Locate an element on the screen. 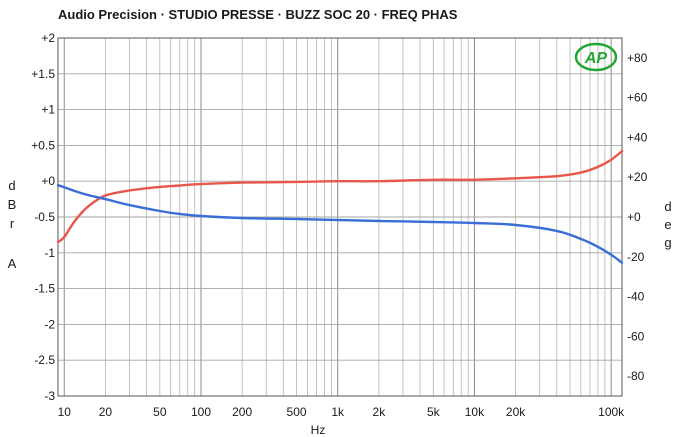 This screenshot has width=678, height=437. y-right-tick-label: +0 is located at coordinates (634, 217).